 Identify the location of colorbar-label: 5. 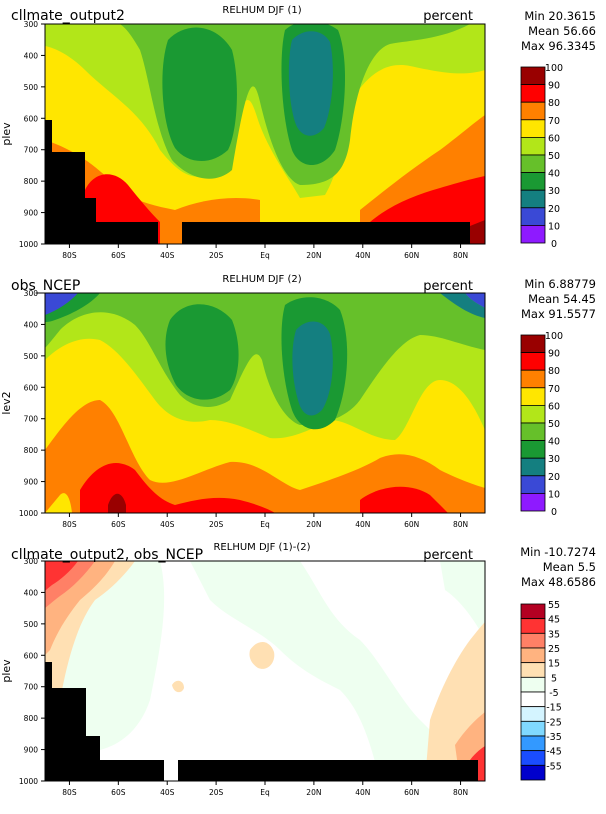
(554, 678).